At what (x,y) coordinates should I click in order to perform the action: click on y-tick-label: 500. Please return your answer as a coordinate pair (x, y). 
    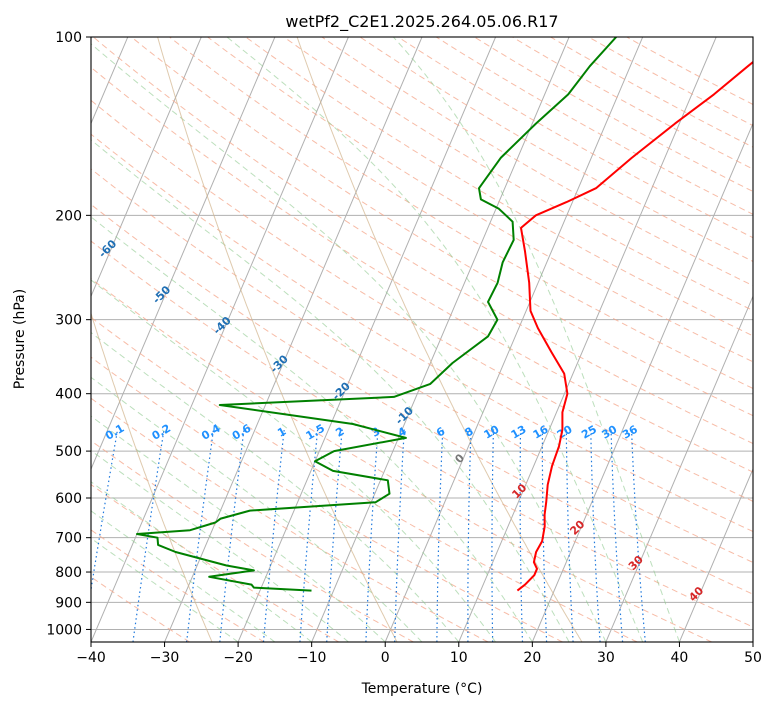
    Looking at the image, I should click on (68, 452).